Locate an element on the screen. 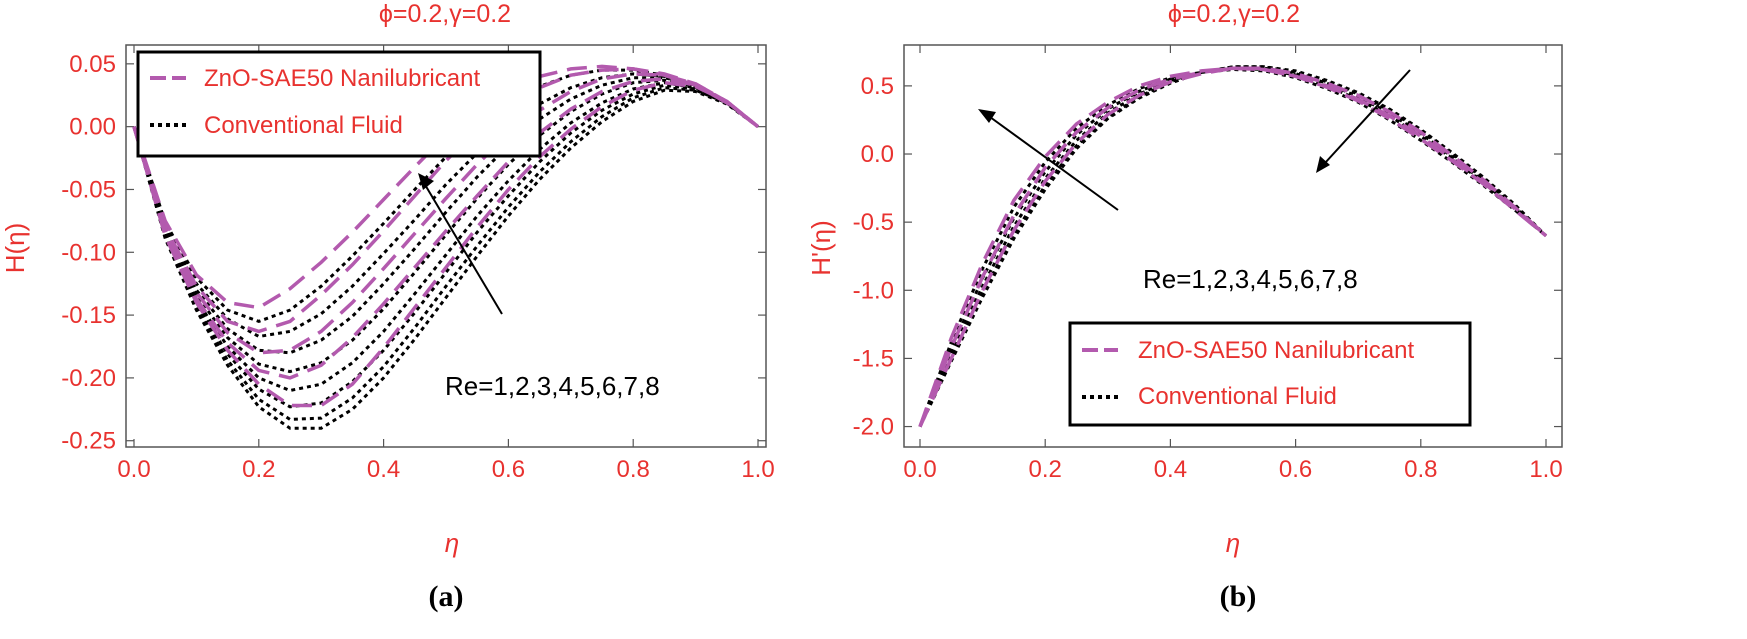 Image resolution: width=1747 pixels, height=639 pixels. y-tick-label: 0.00 is located at coordinates (92, 127).